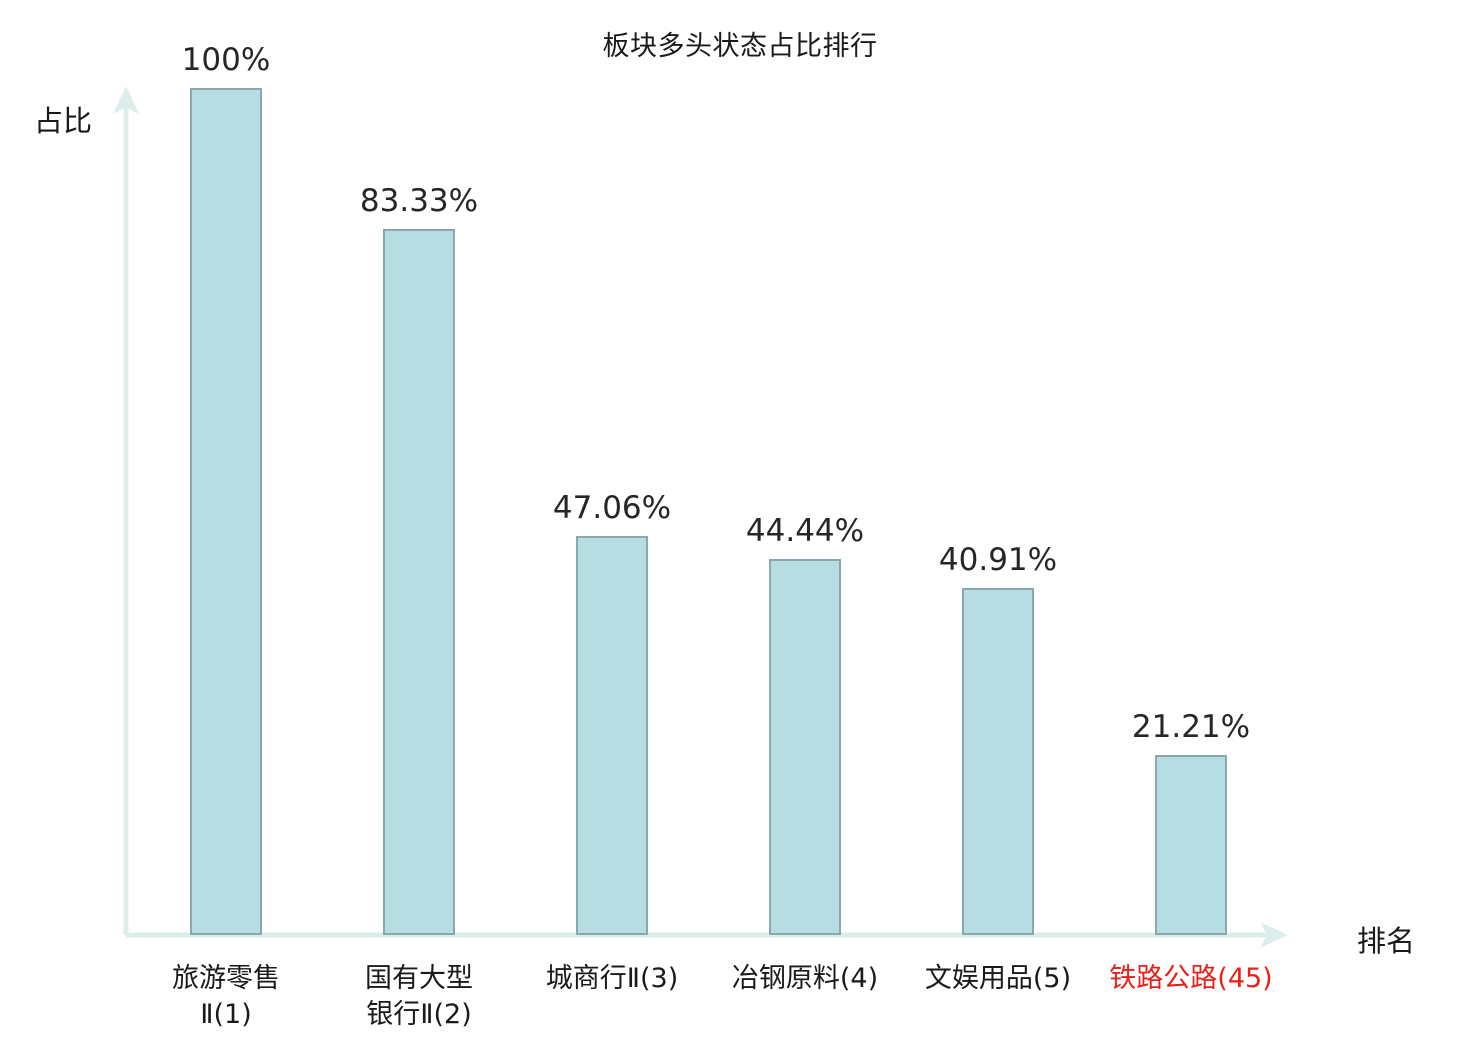  I want to click on x-tick-label: 旅游零售 Ⅱ(1), so click(226, 996).